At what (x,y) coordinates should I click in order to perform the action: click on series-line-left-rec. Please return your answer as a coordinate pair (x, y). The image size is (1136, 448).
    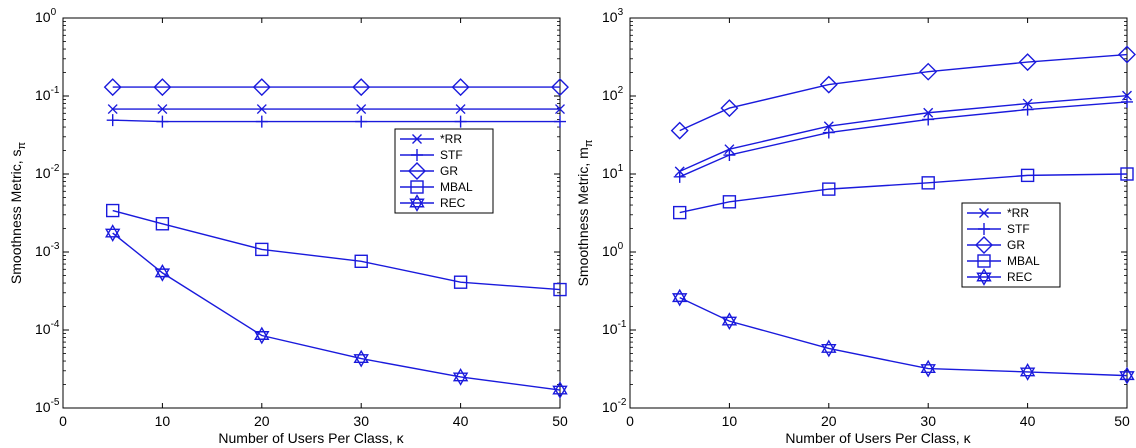
    Looking at the image, I should click on (336, 311).